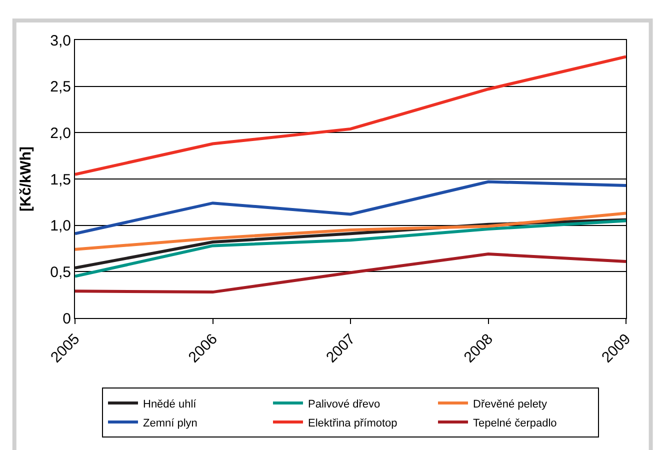 The image size is (656, 450). Describe the element at coordinates (515, 423) in the screenshot. I see `legend-label: Tepelné čerpadlo` at that location.